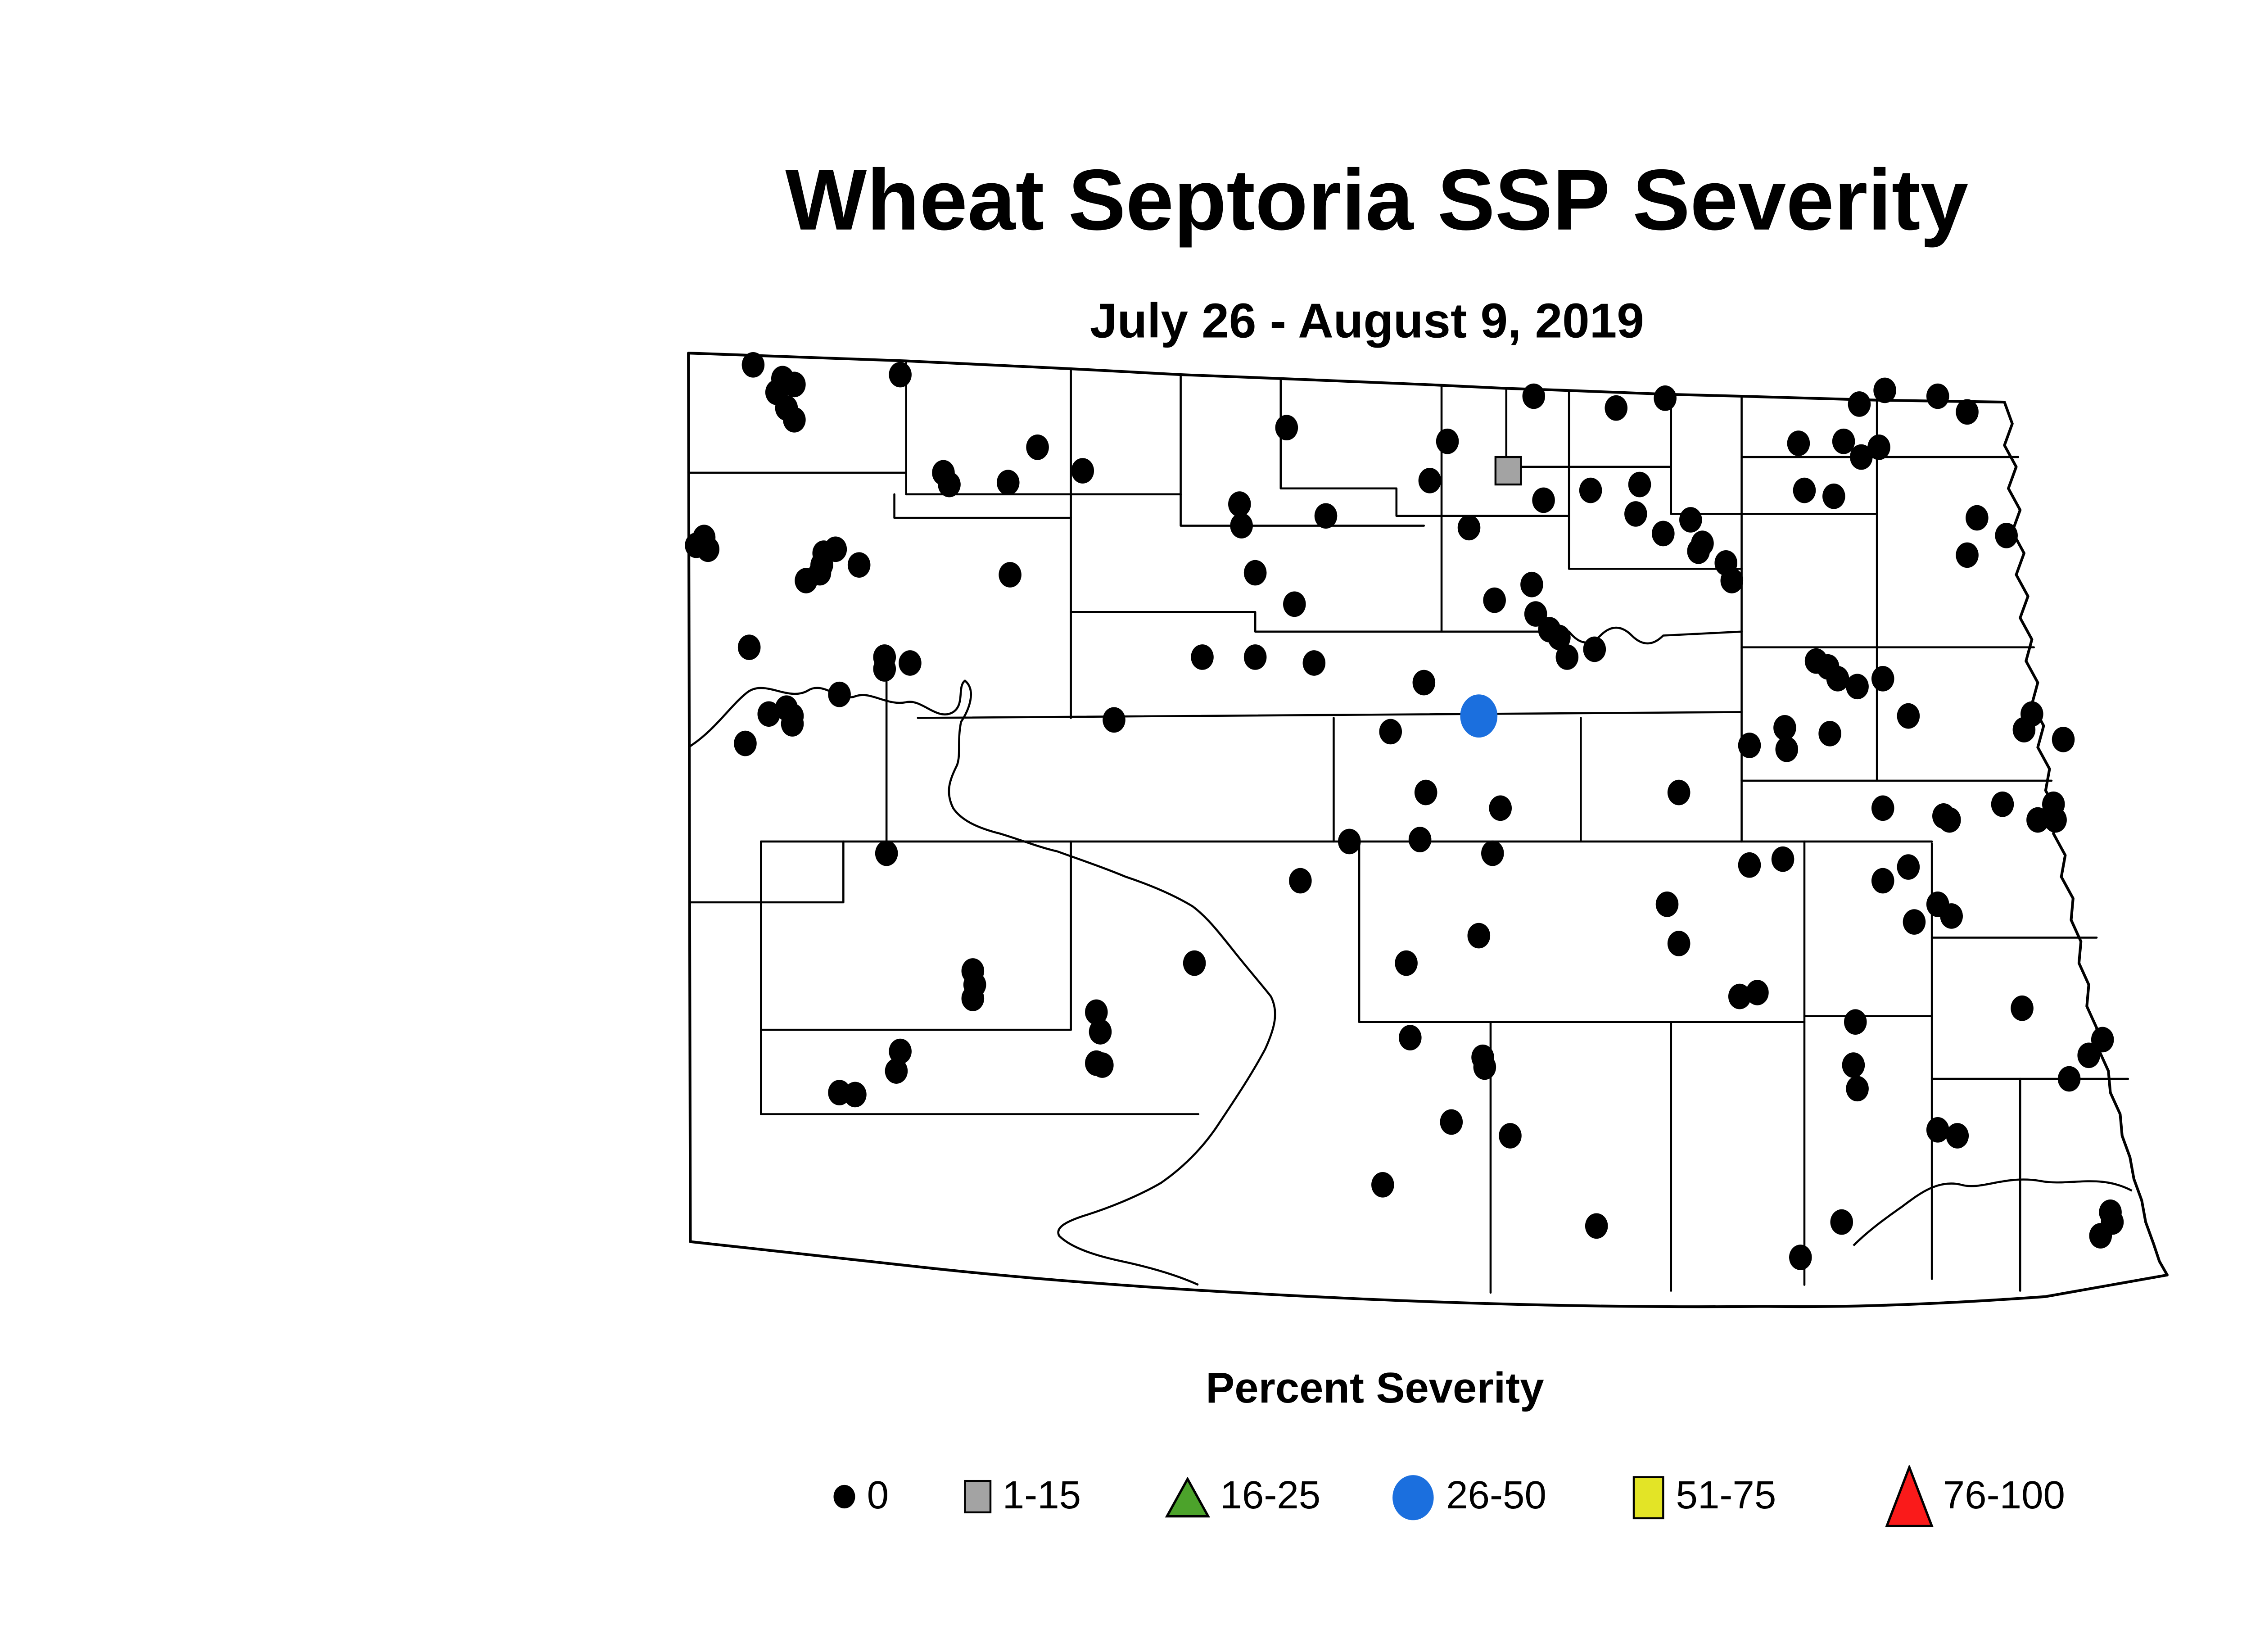 This screenshot has width=2251, height=1652. Describe the element at coordinates (2004, 1495) in the screenshot. I see `legend-label: 76-100` at that location.